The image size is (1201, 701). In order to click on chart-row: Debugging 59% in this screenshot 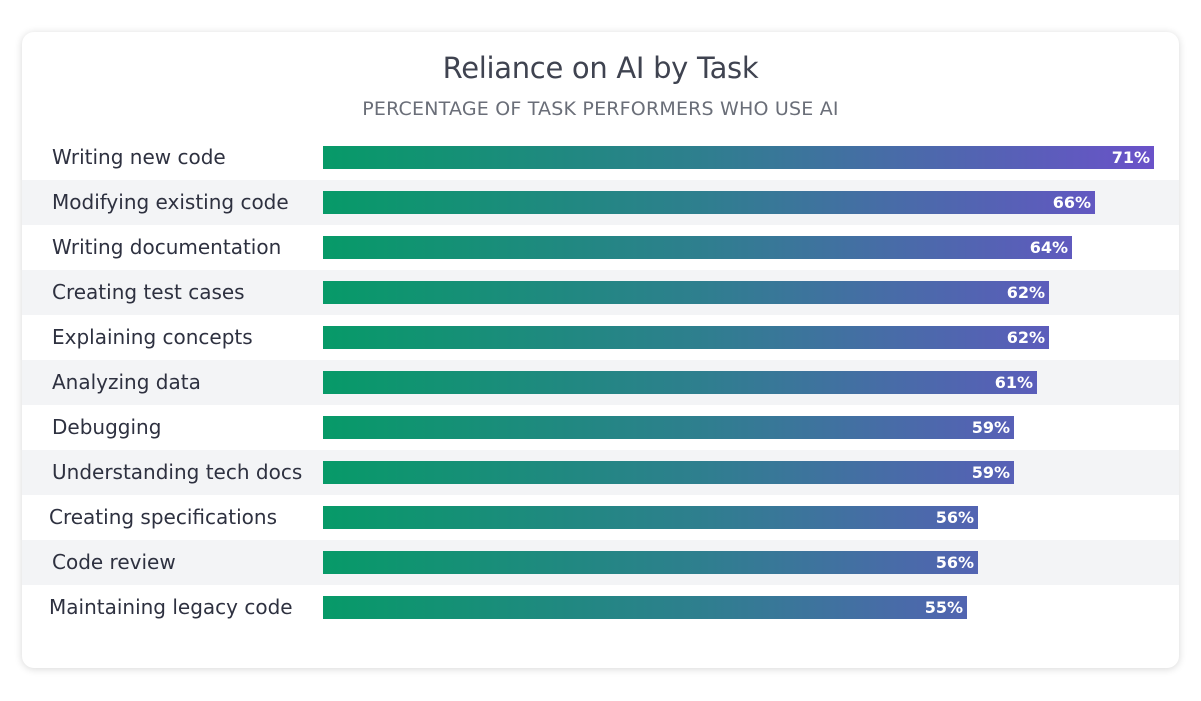, I will do `click(600, 427)`.